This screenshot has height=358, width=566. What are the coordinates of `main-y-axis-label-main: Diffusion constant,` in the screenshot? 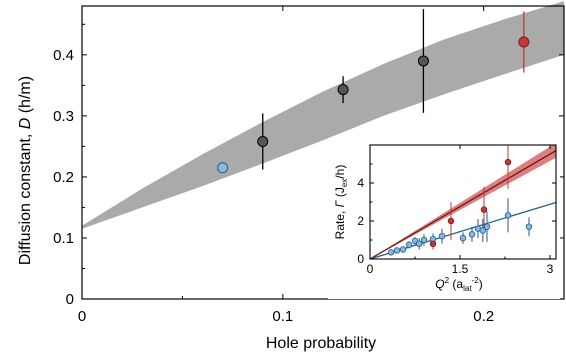 It's located at (25, 197).